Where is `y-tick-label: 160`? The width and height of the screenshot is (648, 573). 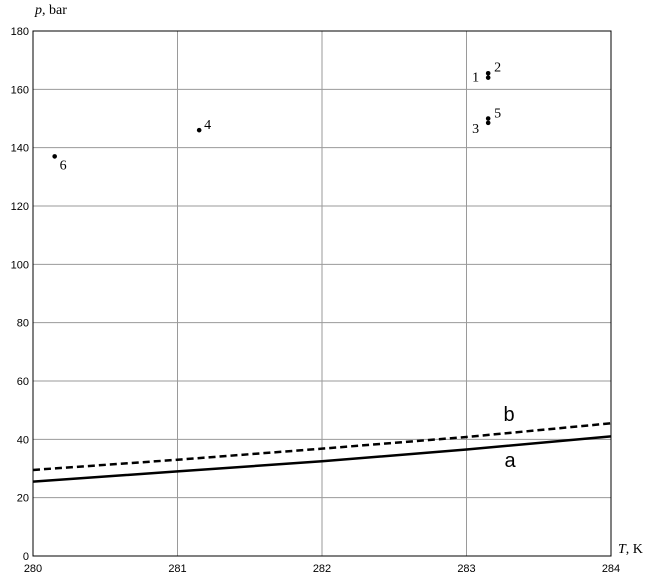
y-tick-label: 160 is located at coordinates (20, 90).